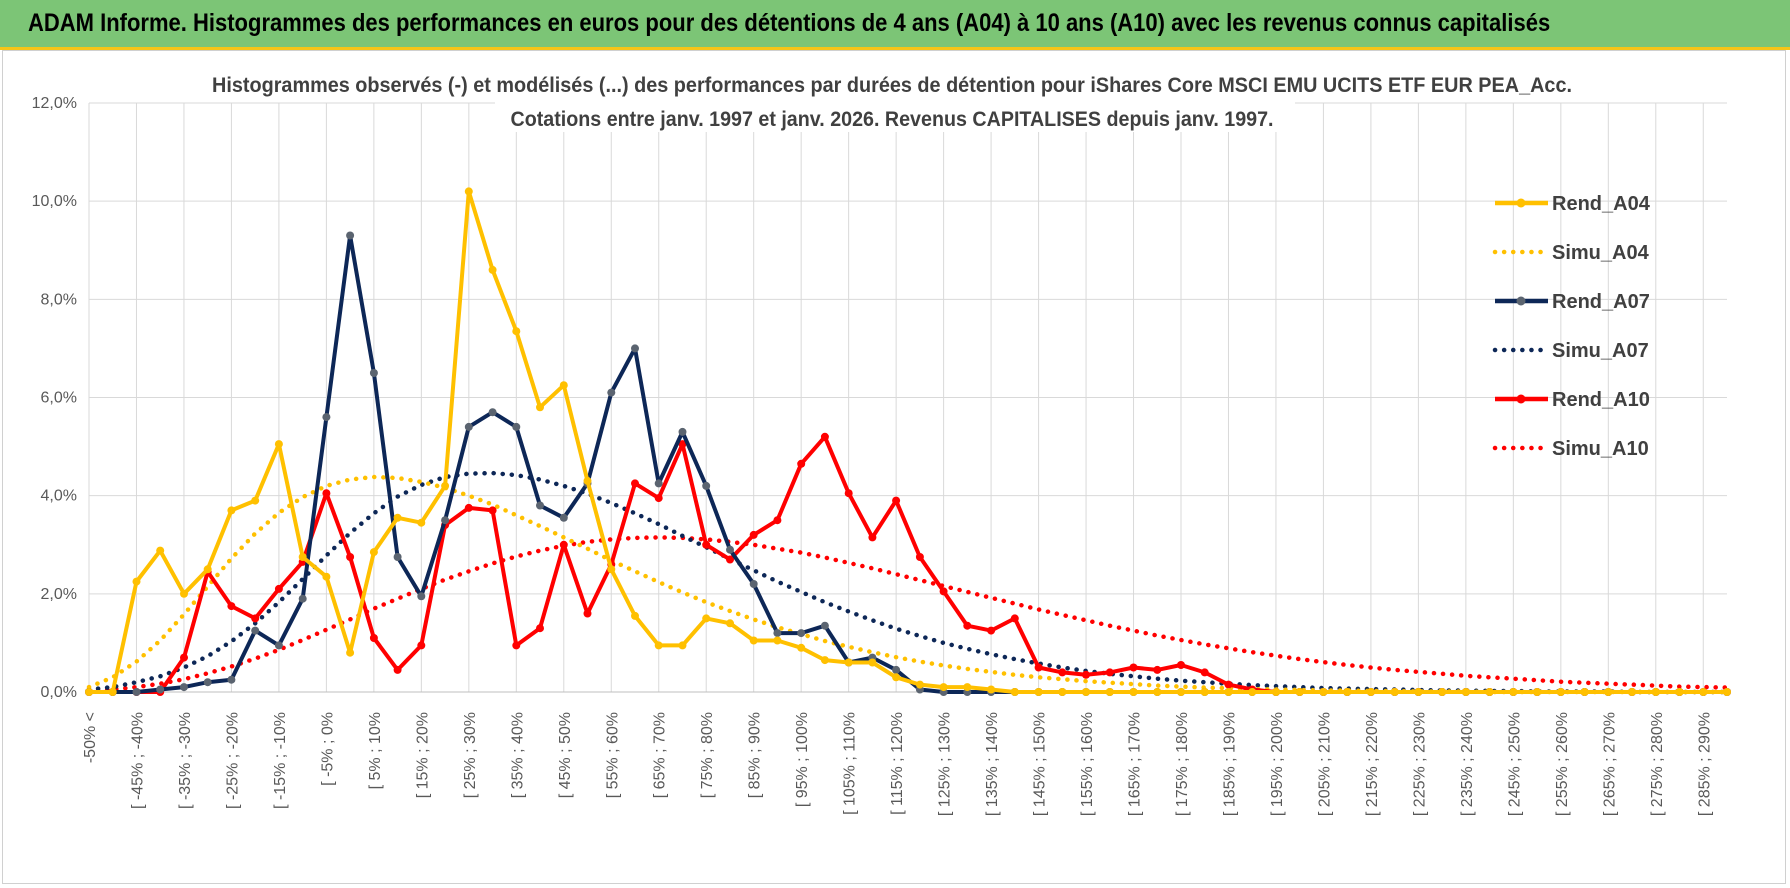 This screenshot has width=1790, height=888. I want to click on x-tick-label: [ 55% ; 60%, so click(612, 755).